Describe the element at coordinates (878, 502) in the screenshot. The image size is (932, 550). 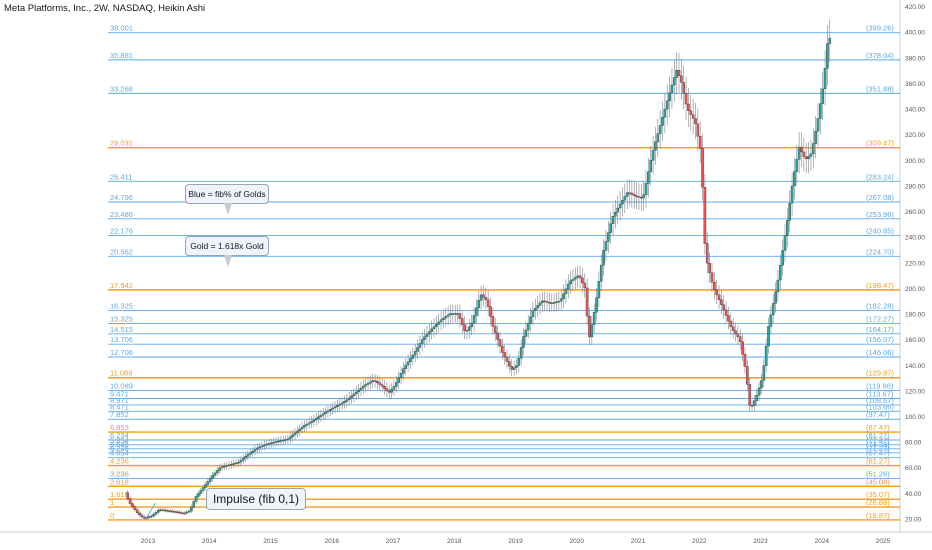
I see `fib-price-label: (28.88)` at that location.